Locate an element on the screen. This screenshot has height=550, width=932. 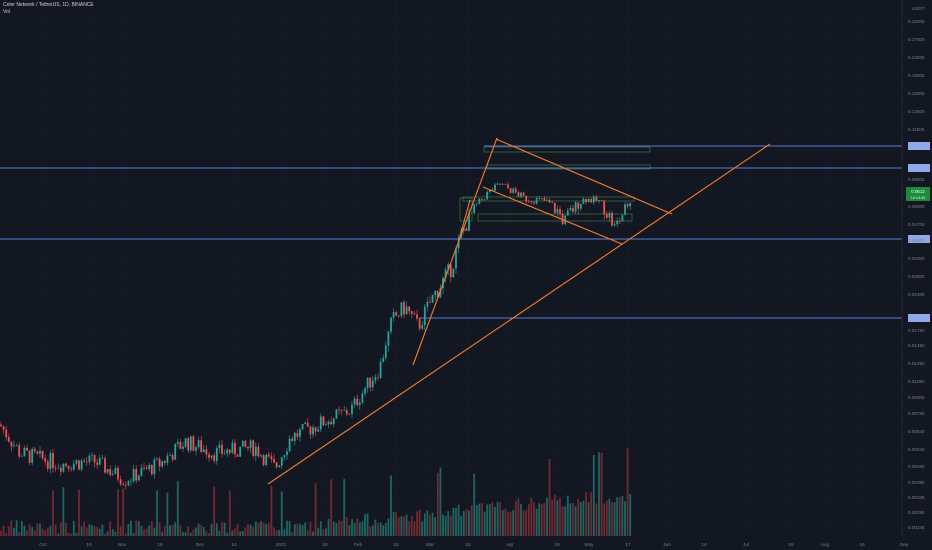
time-tick-label: 19 is located at coordinates (557, 545).